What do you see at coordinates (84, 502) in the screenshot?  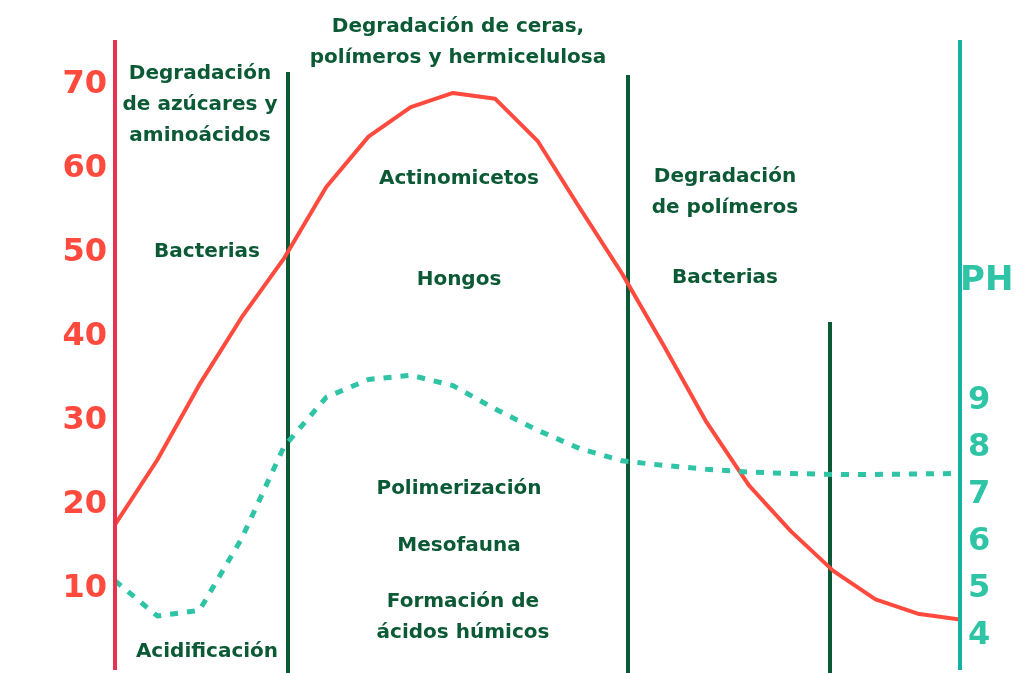 I see `y-tick-label: 20` at bounding box center [84, 502].